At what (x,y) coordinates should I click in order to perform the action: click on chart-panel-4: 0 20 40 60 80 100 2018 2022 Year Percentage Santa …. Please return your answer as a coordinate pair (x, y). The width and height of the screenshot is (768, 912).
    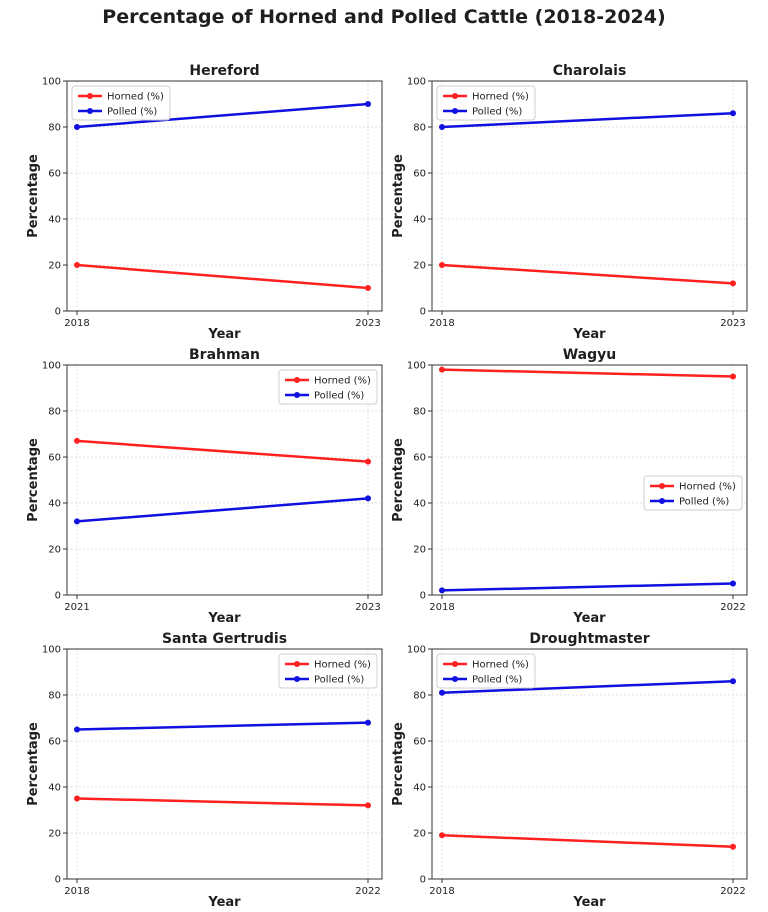
    Looking at the image, I should click on (204, 770).